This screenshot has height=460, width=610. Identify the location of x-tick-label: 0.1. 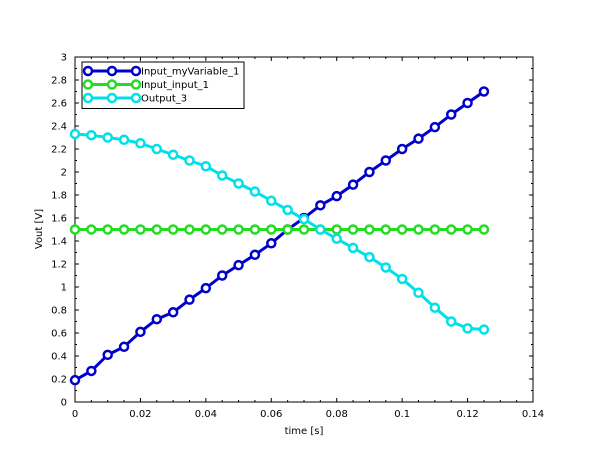
(402, 414).